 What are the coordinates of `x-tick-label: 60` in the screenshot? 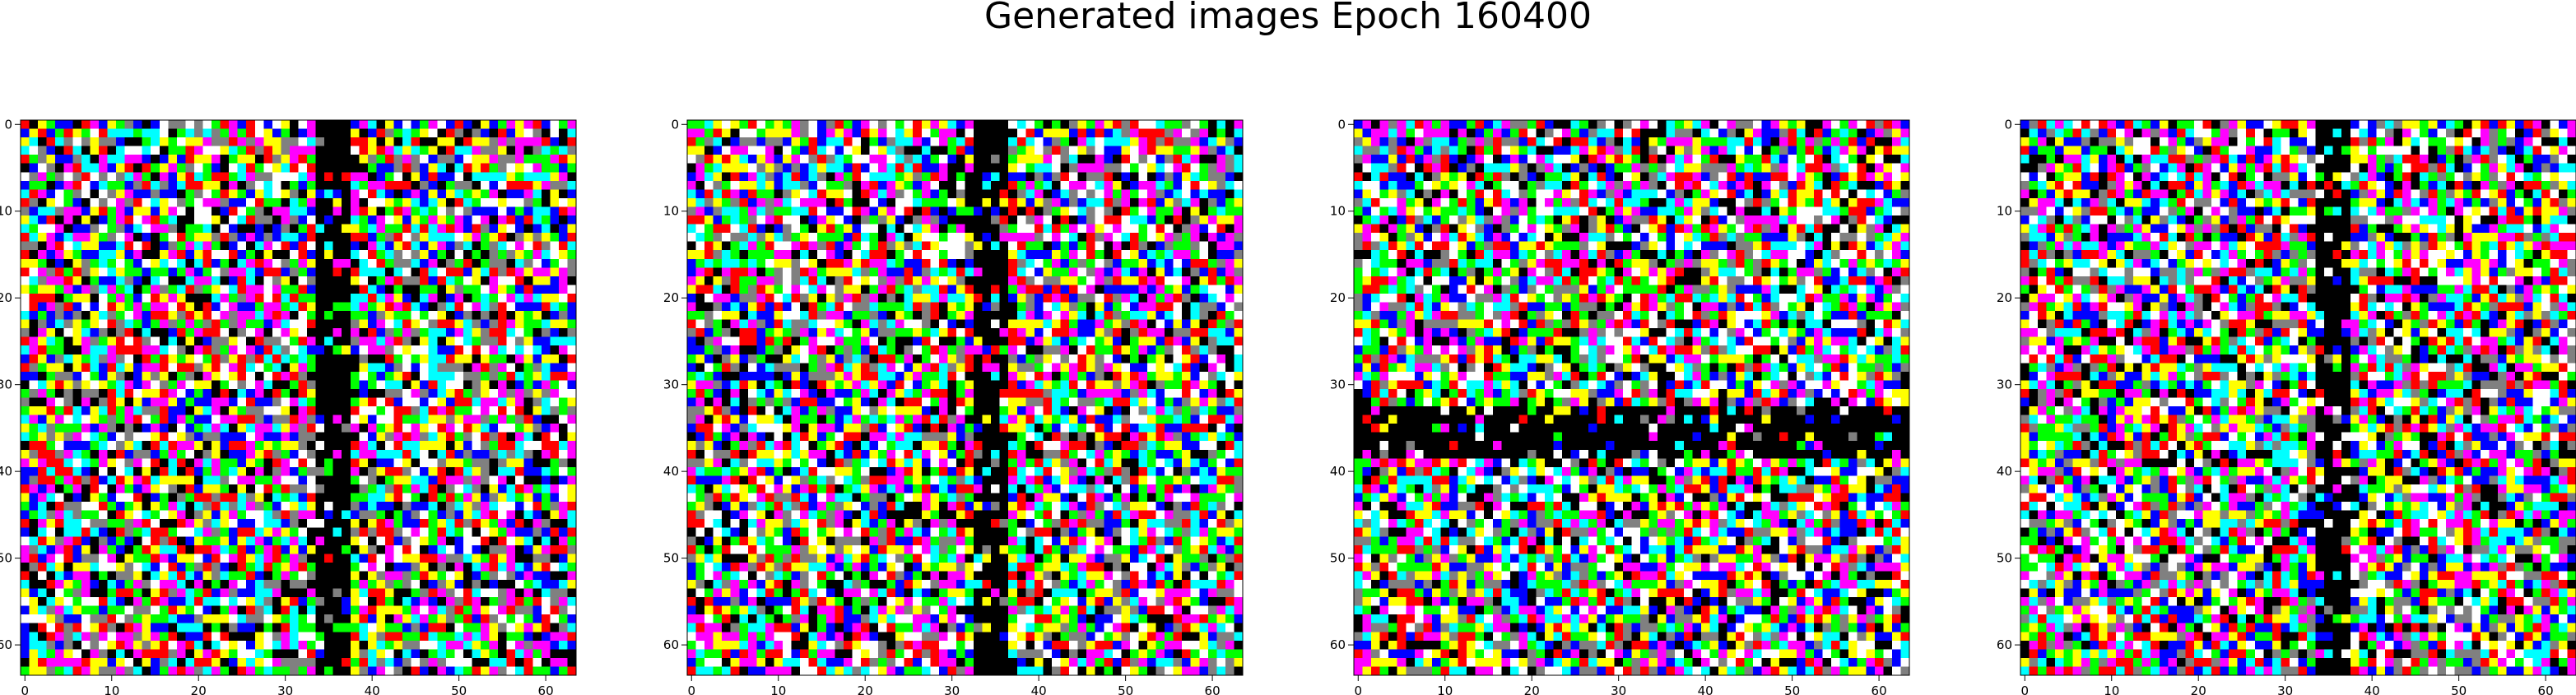 It's located at (546, 689).